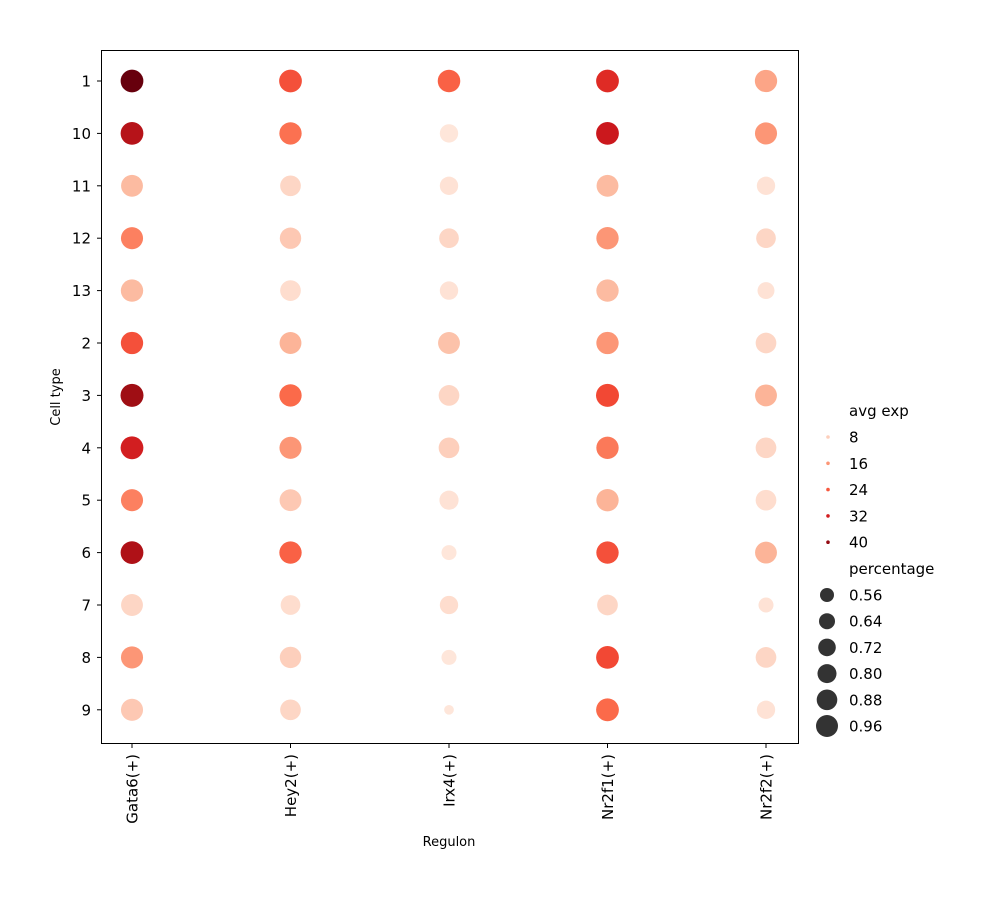  I want to click on size-legend-label: 0.88, so click(865, 700).